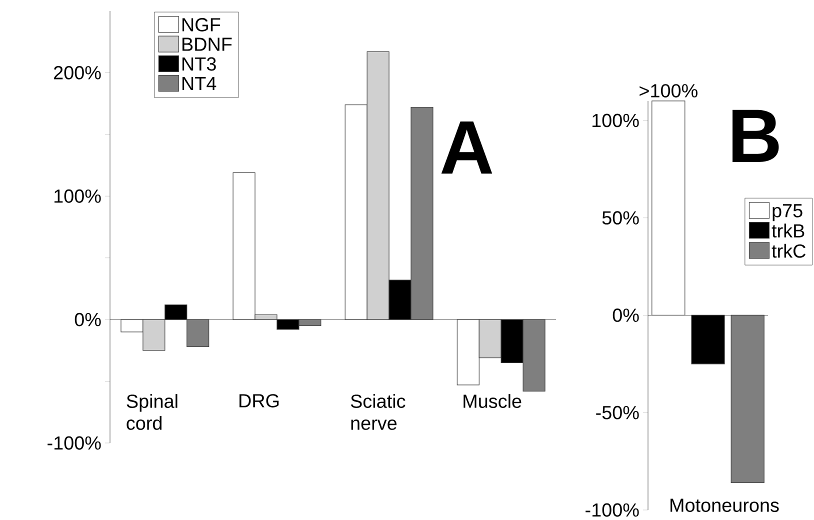  Describe the element at coordinates (201, 25) in the screenshot. I see `legend-label: NGF` at that location.